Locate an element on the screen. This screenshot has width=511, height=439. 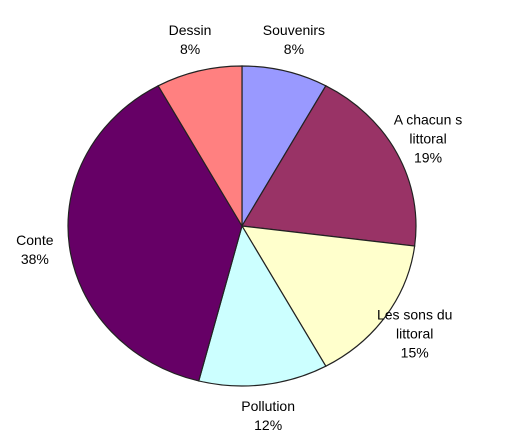
category-name: Pollution is located at coordinates (268, 406).